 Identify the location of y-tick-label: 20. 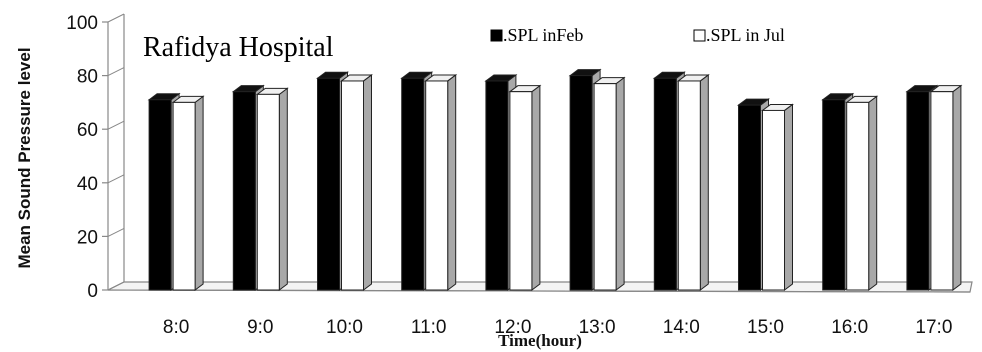
(87, 237).